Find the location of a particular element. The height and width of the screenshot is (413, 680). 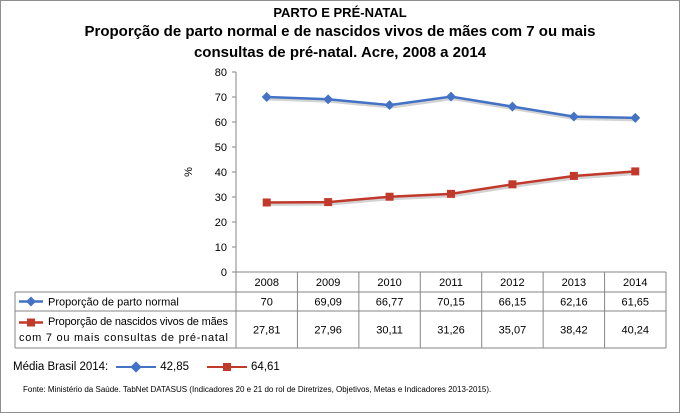

y-tick-label: 50 is located at coordinates (221, 148).